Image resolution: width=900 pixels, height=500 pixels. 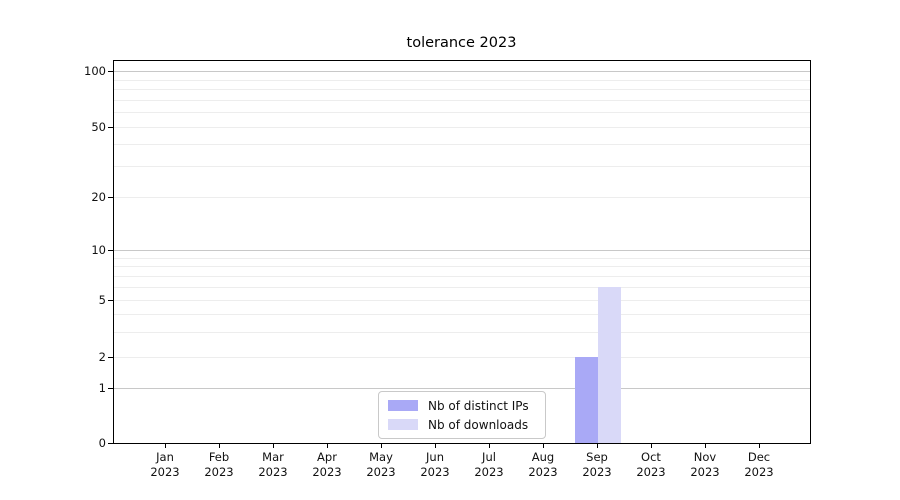 What do you see at coordinates (609, 364) in the screenshot?
I see `bar-downloads` at bounding box center [609, 364].